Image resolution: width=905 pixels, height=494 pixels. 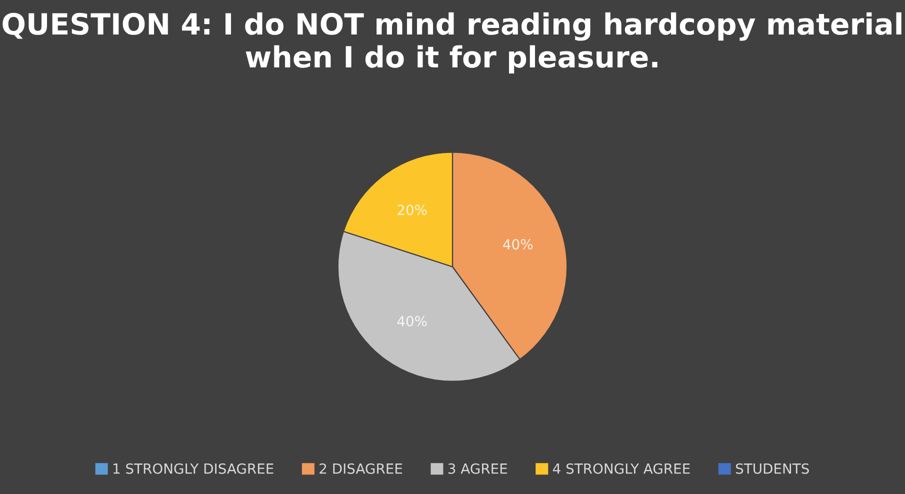 I want to click on legend-label: 3 AGREE, so click(x=477, y=468).